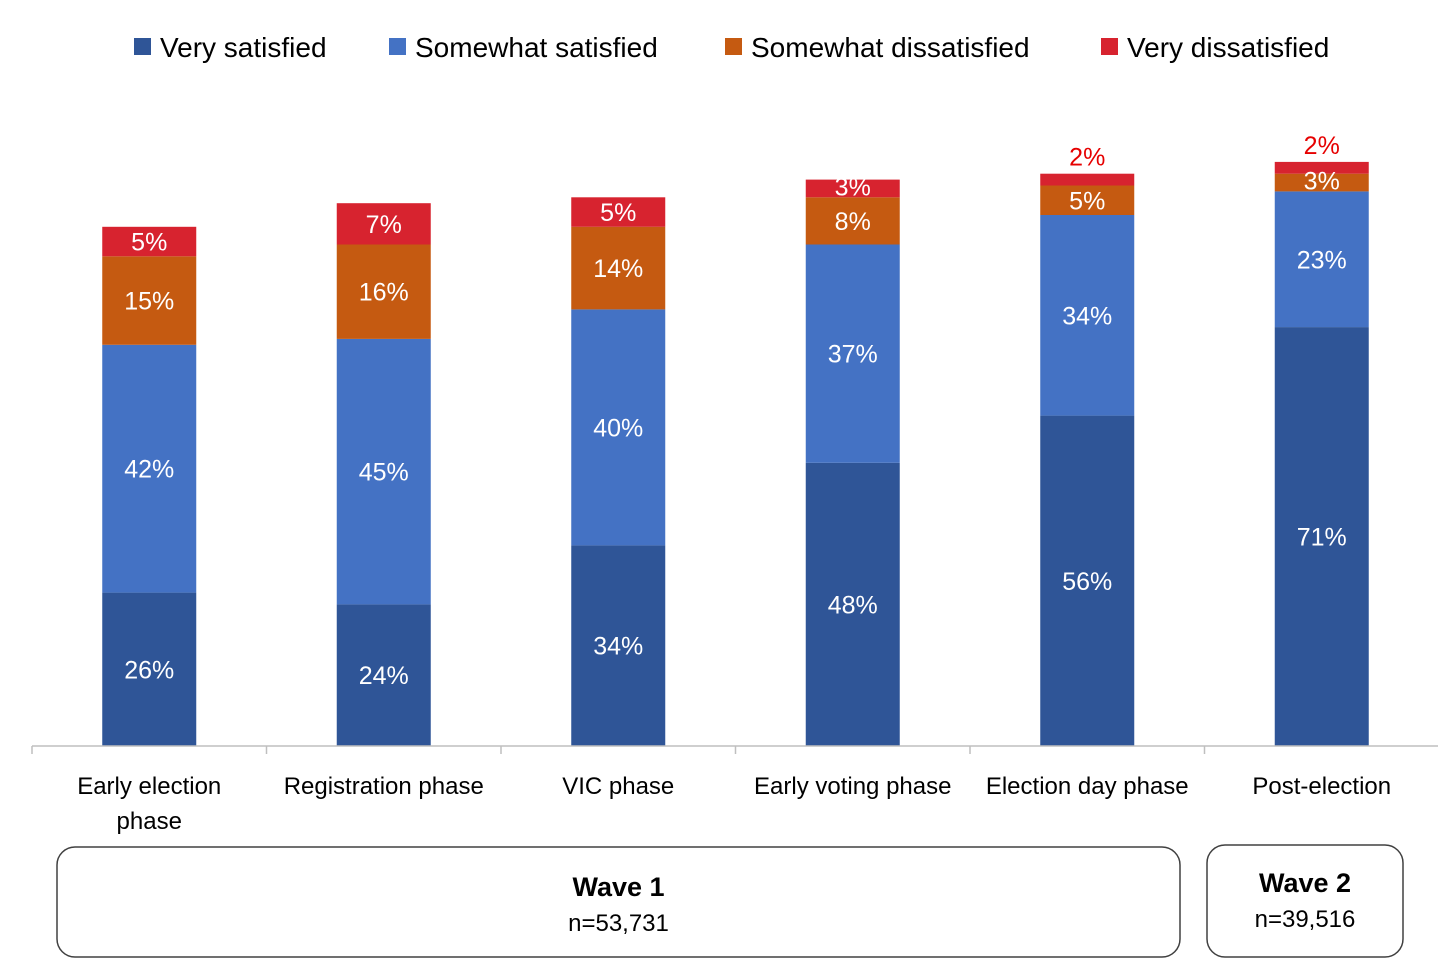 Image resolution: width=1438 pixels, height=960 pixels. I want to click on wave-group-title: Wave 1, so click(618, 887).